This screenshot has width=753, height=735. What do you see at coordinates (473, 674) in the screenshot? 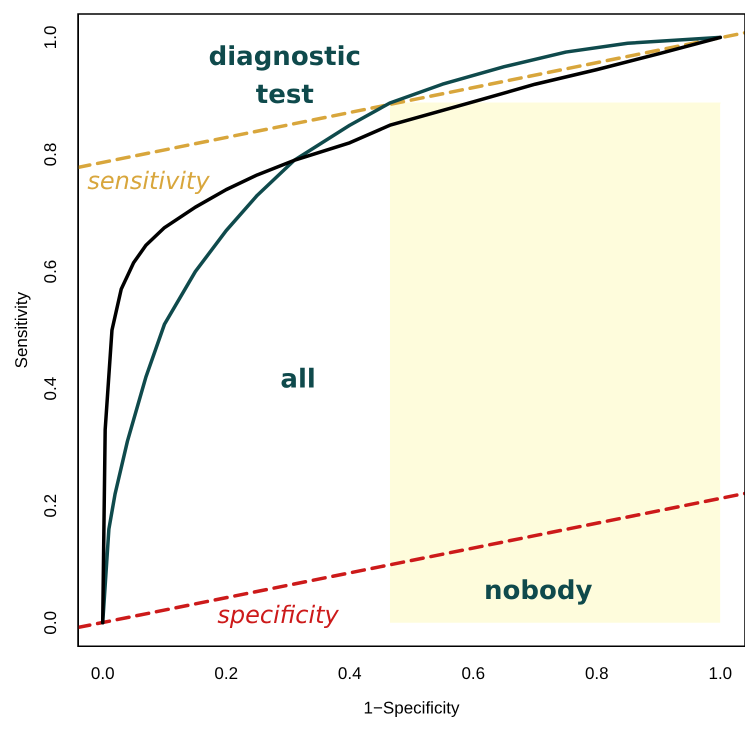
I see `x-tick-label: 0.6` at bounding box center [473, 674].